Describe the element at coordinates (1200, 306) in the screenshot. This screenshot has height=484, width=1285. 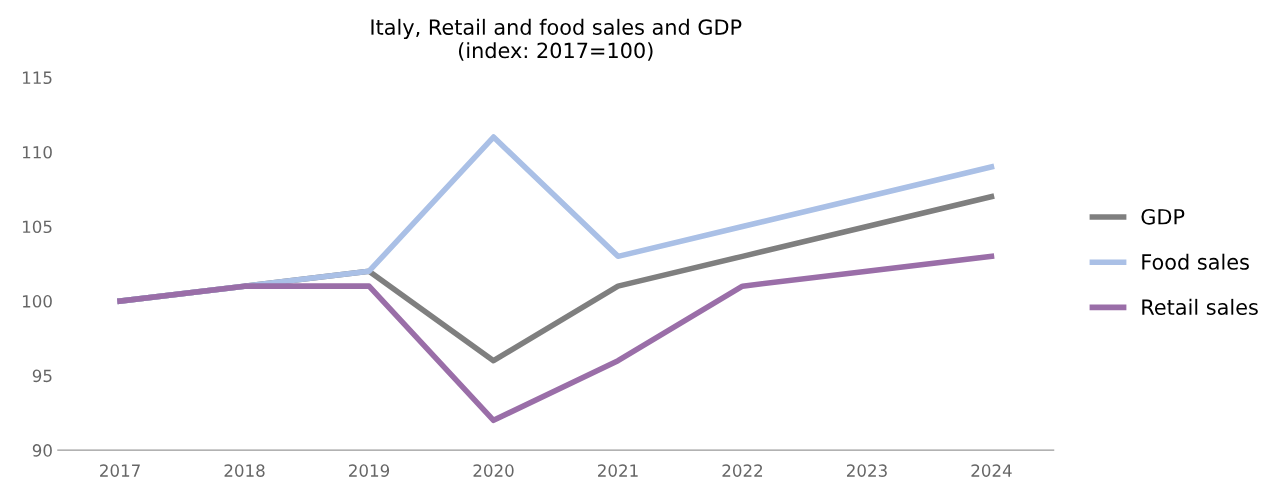
I see `legend-label: Retail sales` at that location.